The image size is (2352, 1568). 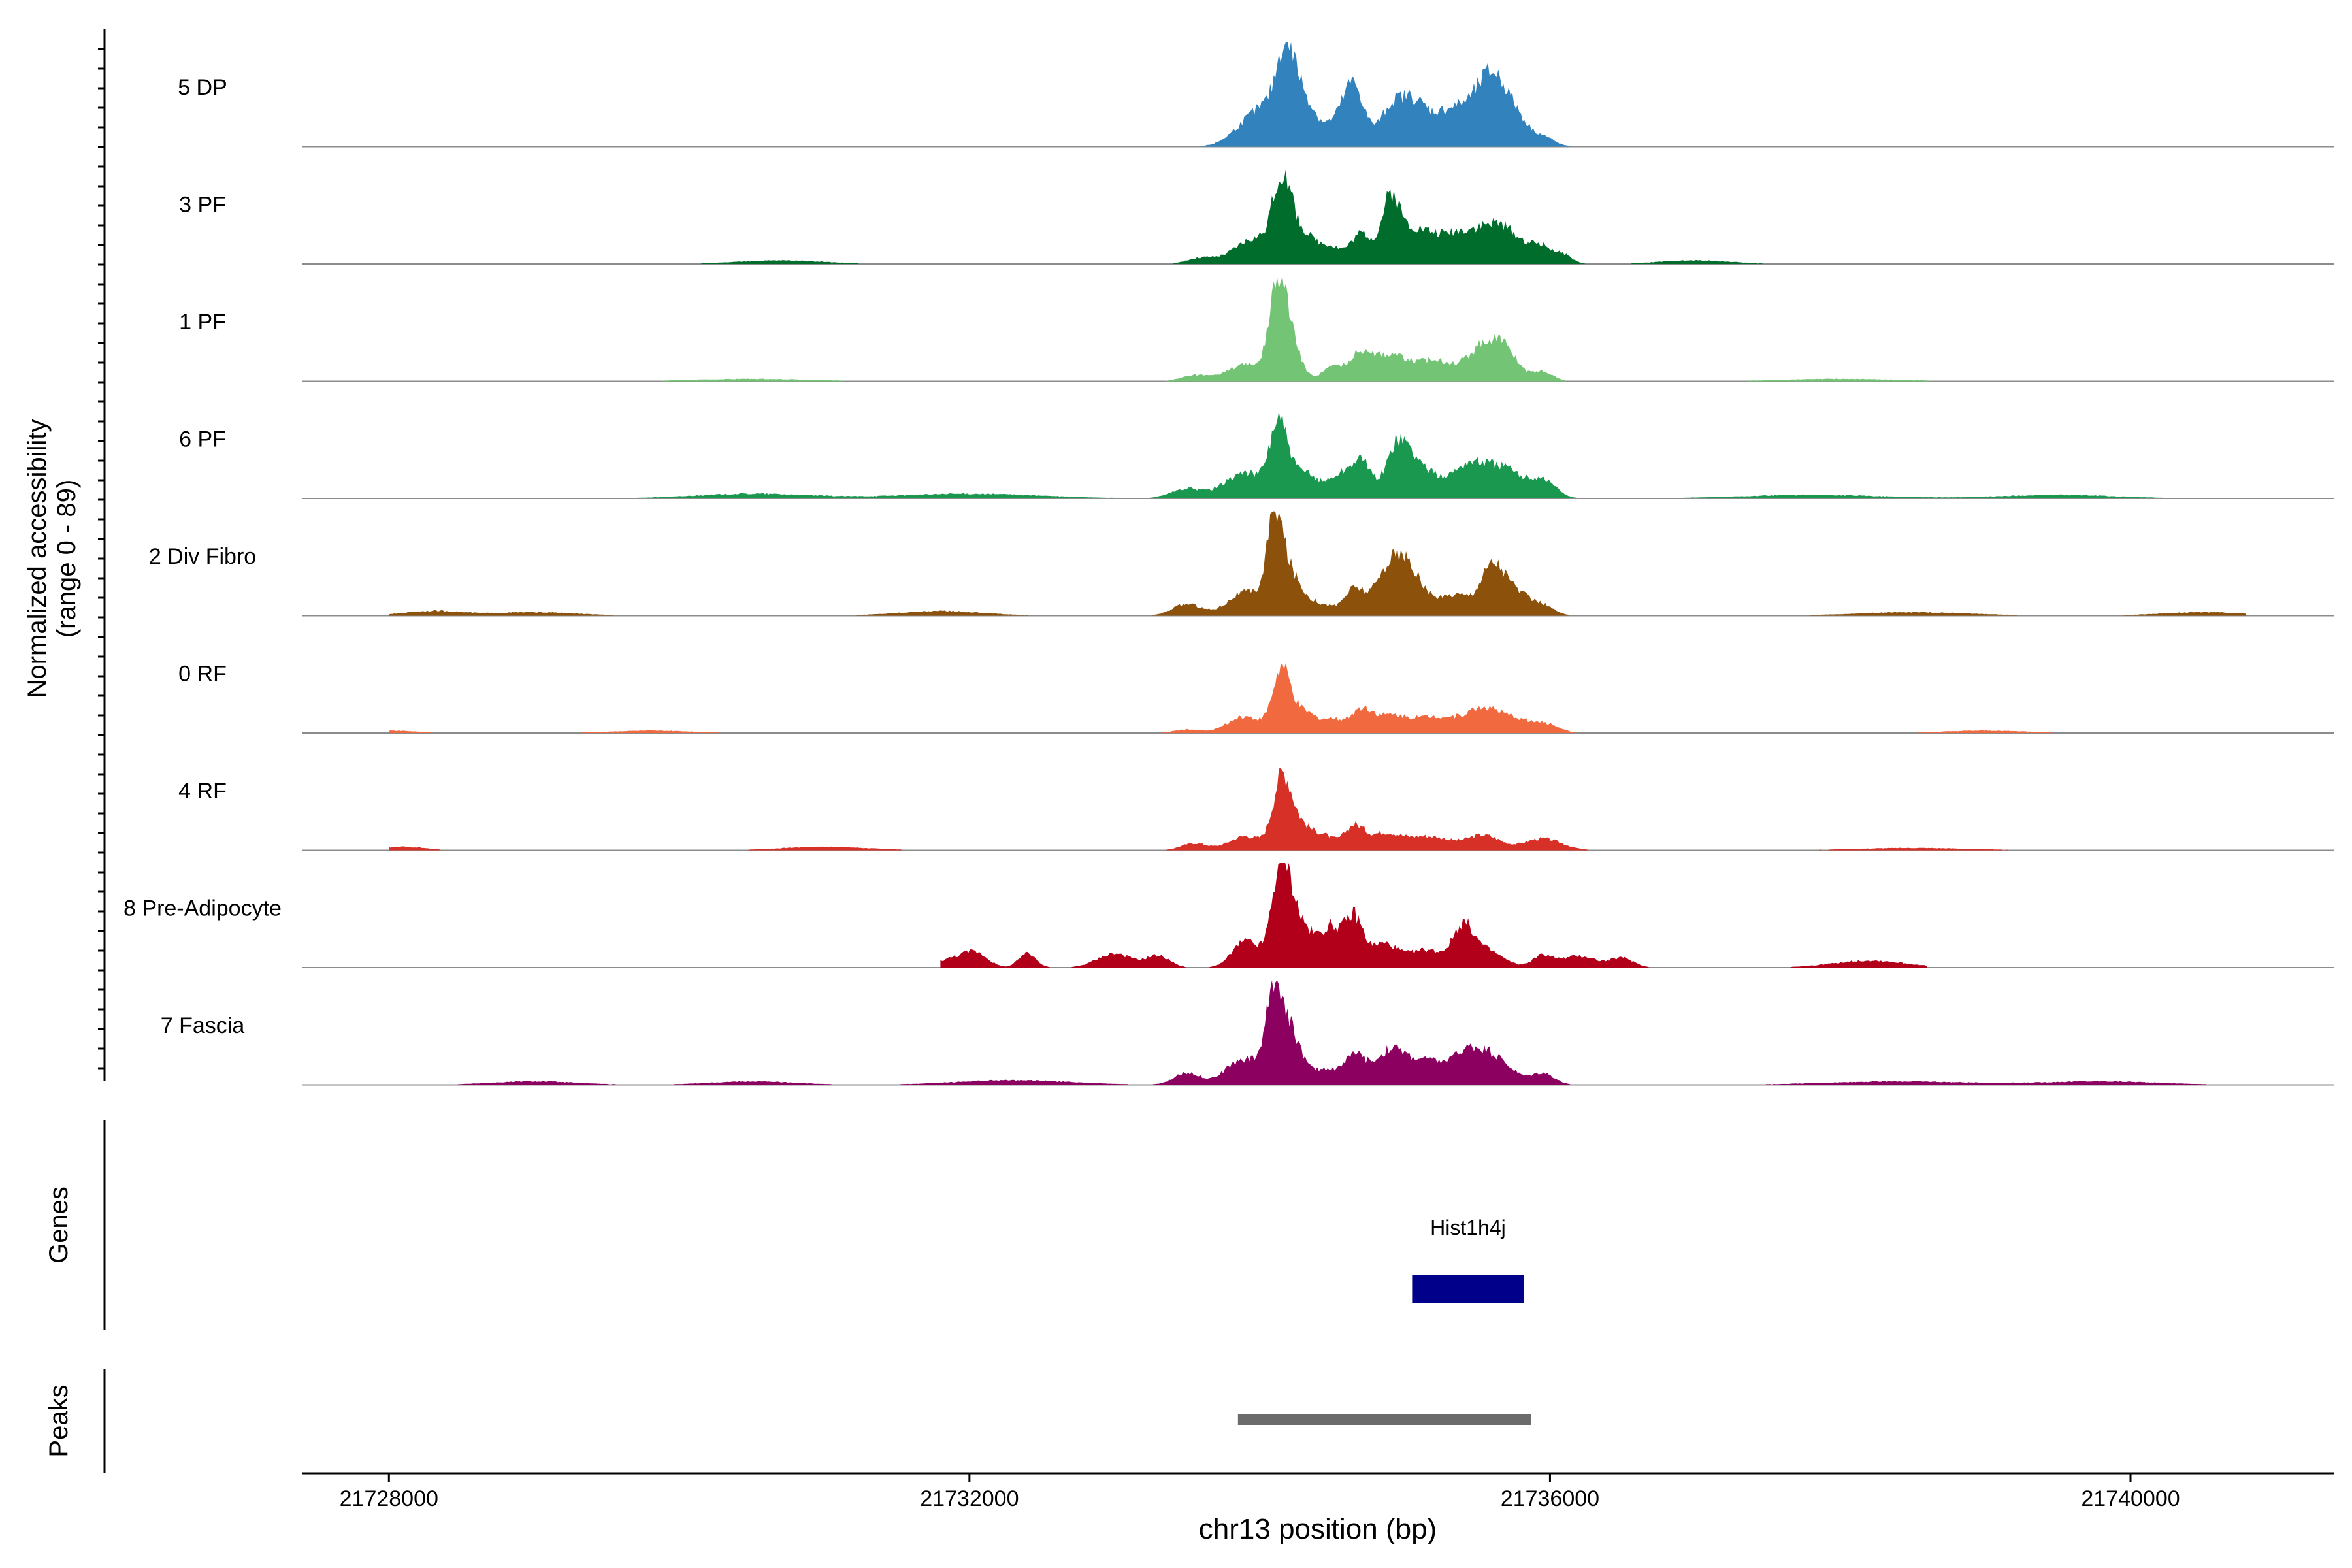 What do you see at coordinates (202, 908) in the screenshot?
I see `track-label: 8 Pre-Adipocyte` at bounding box center [202, 908].